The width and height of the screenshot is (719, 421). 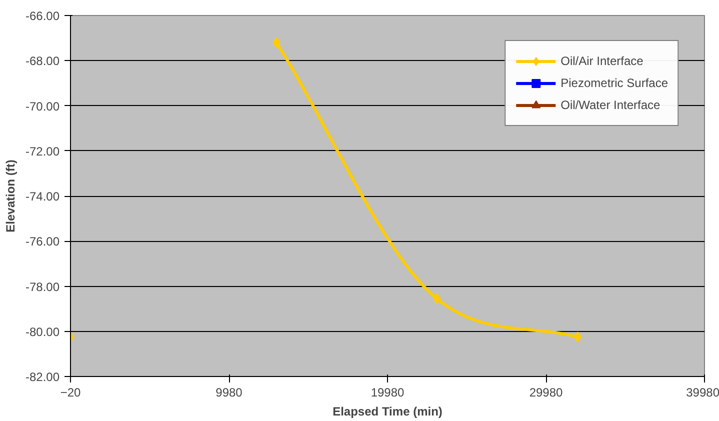 I want to click on y-tick-label: -70.00, so click(x=42, y=106).